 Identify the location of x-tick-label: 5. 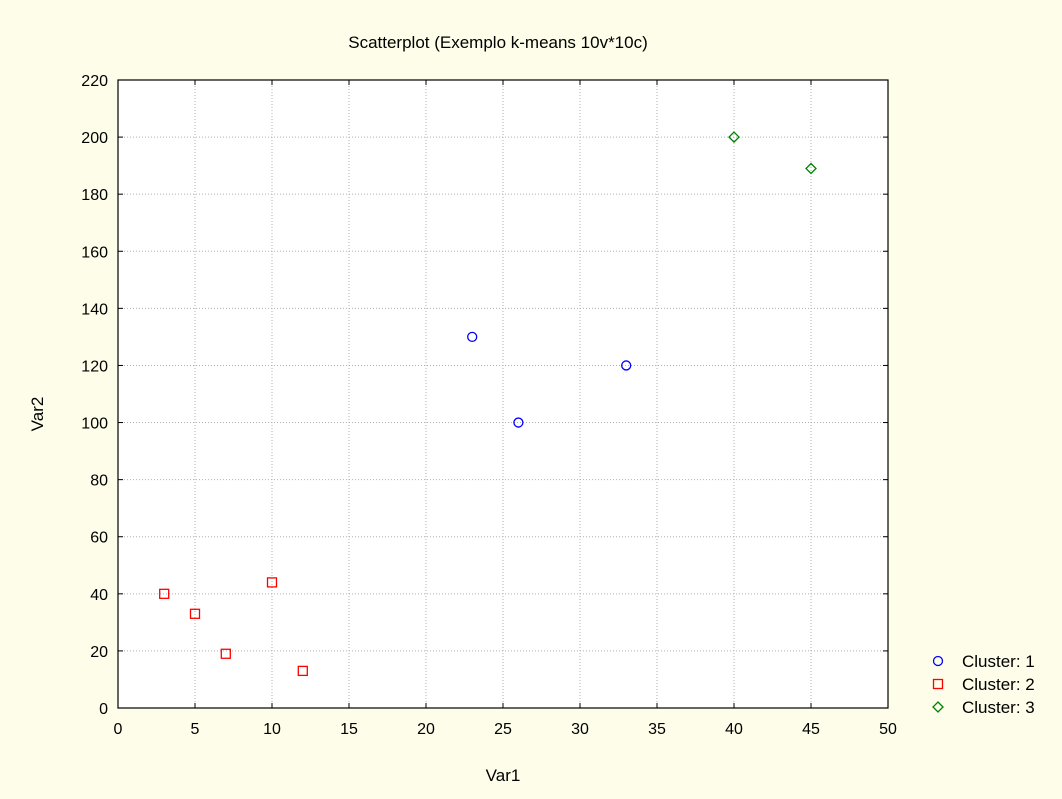
(195, 729).